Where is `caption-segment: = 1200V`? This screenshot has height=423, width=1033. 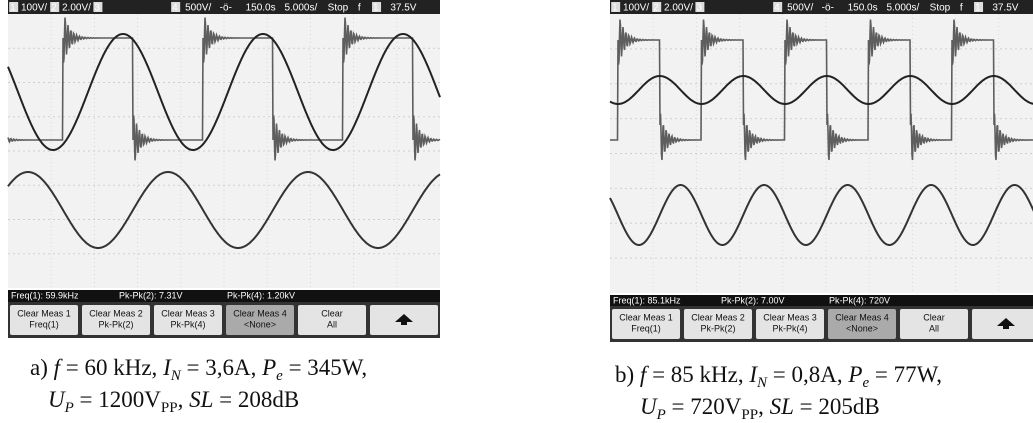 caption-segment: = 1200V is located at coordinates (117, 399).